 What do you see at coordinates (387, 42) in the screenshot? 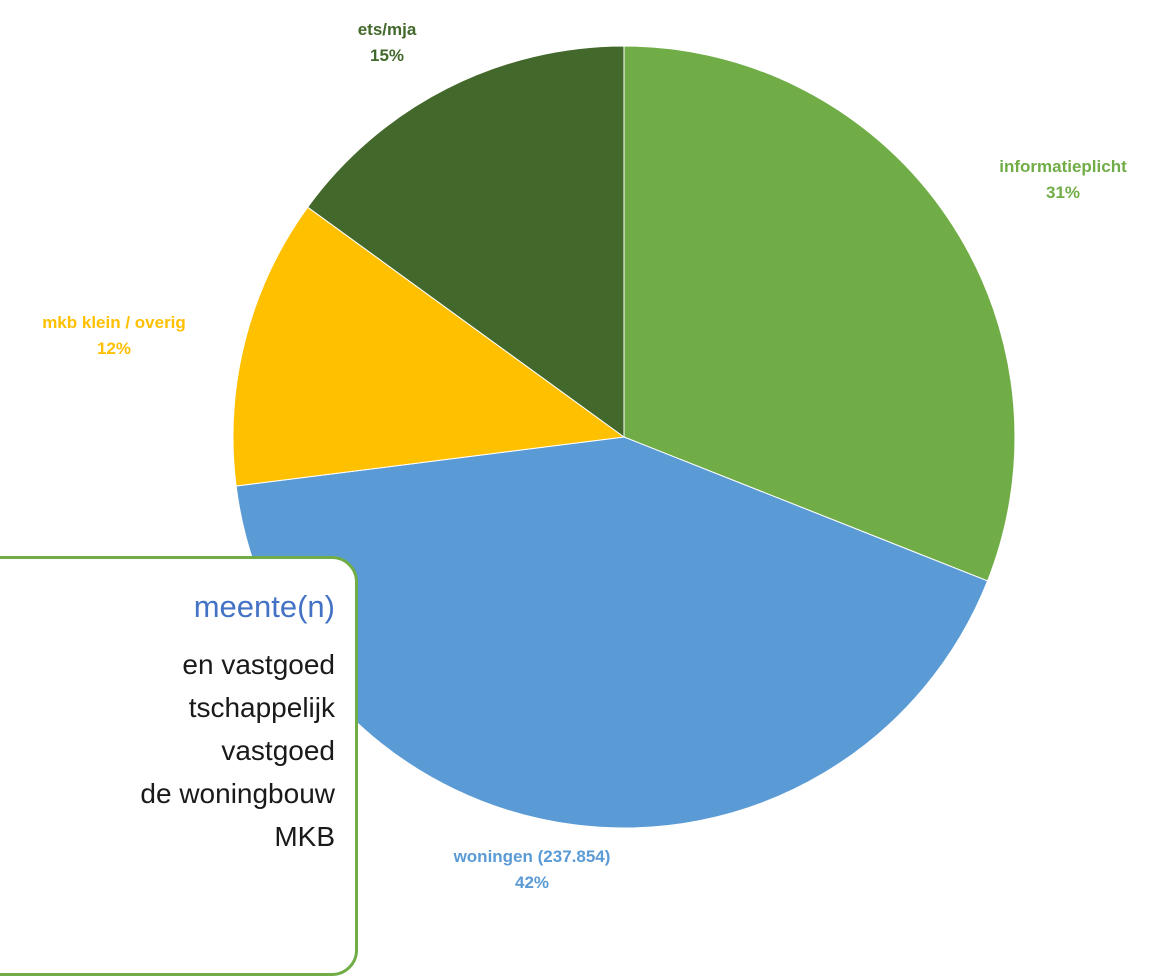
I see `slice-label-4: ets/mja 15%` at bounding box center [387, 42].